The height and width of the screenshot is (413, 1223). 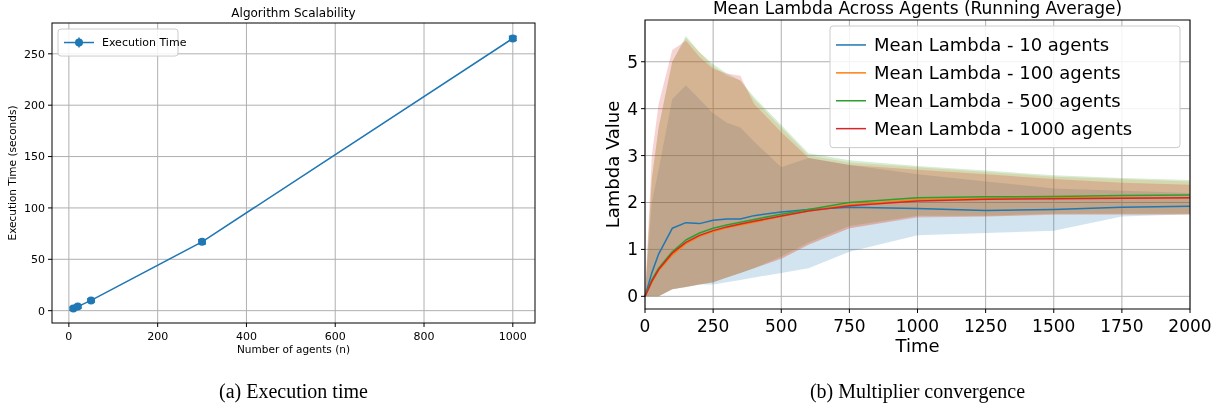 What do you see at coordinates (917, 345) in the screenshot?
I see `x-axis-title: Time` at bounding box center [917, 345].